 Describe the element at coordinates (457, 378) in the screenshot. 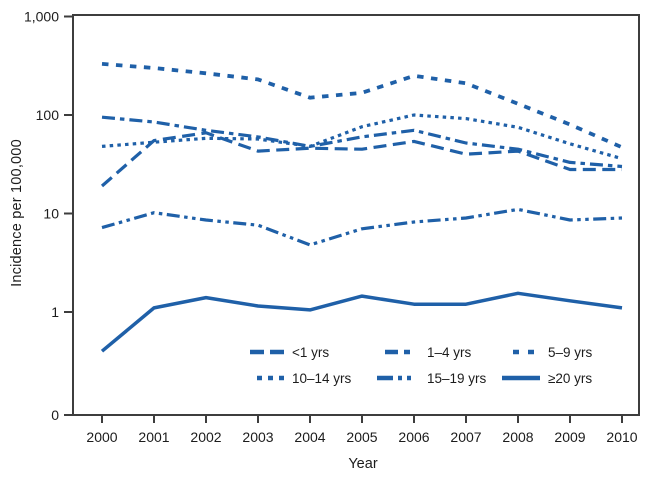

I see `legend-label: 15–19 yrs` at that location.